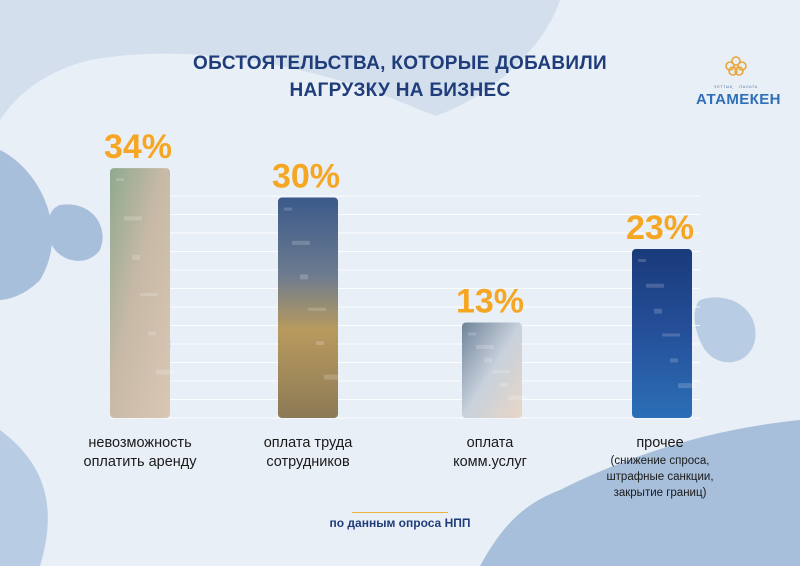 Image resolution: width=800 pixels, height=566 pixels. What do you see at coordinates (736, 66) in the screenshot?
I see `flower-emblem-icon` at bounding box center [736, 66].